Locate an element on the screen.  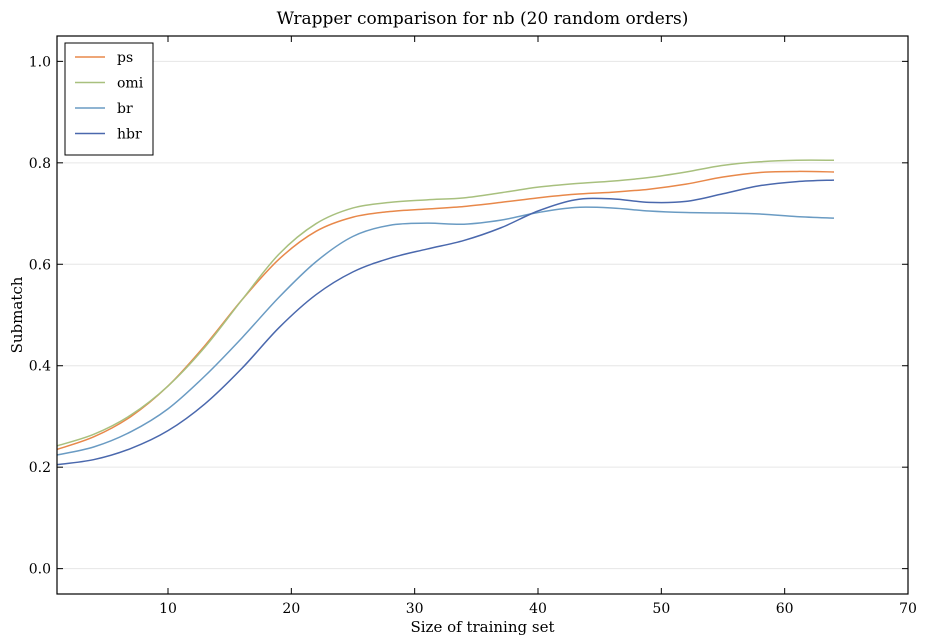
y-tick-label: 0.8 is located at coordinates (40, 164).